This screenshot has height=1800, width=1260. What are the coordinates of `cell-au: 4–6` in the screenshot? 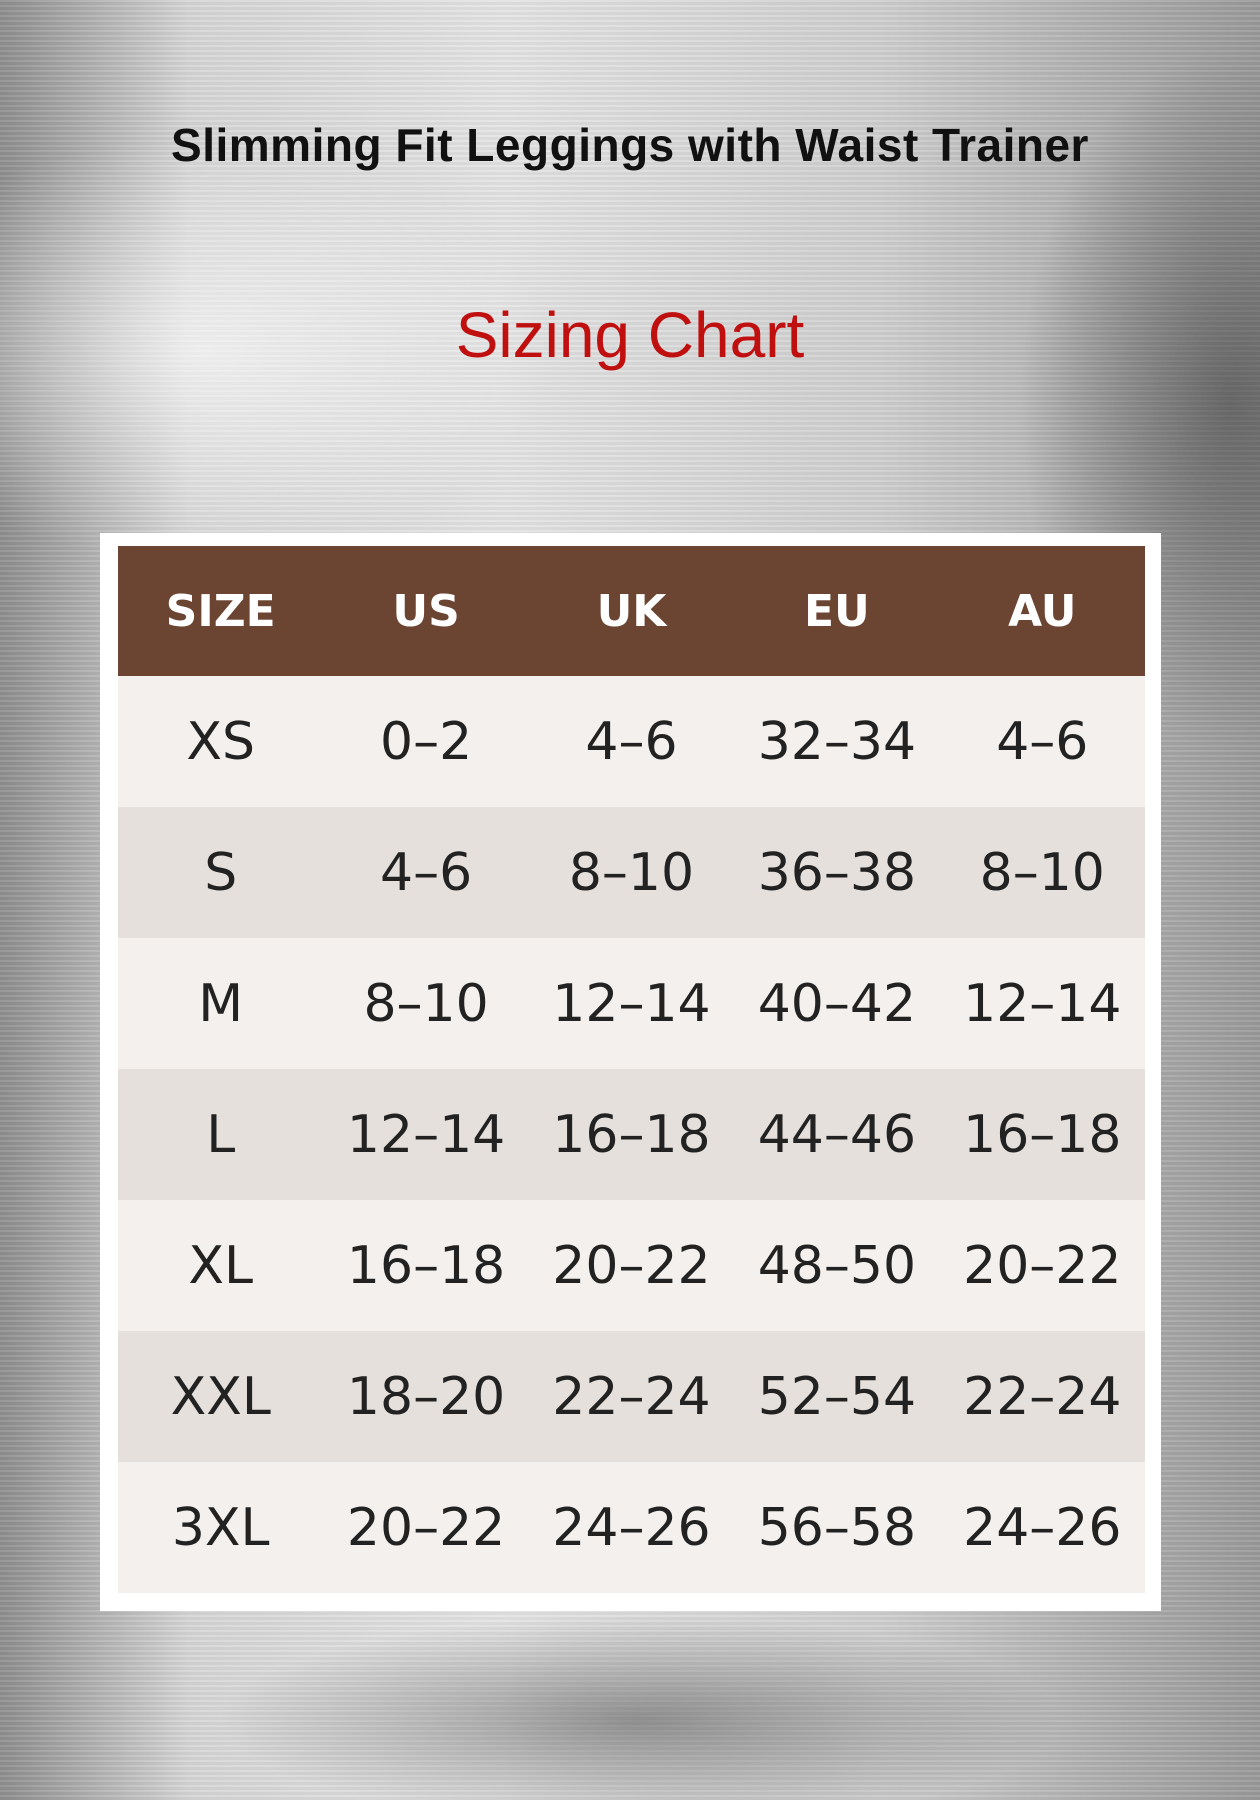 It's located at (1042, 741).